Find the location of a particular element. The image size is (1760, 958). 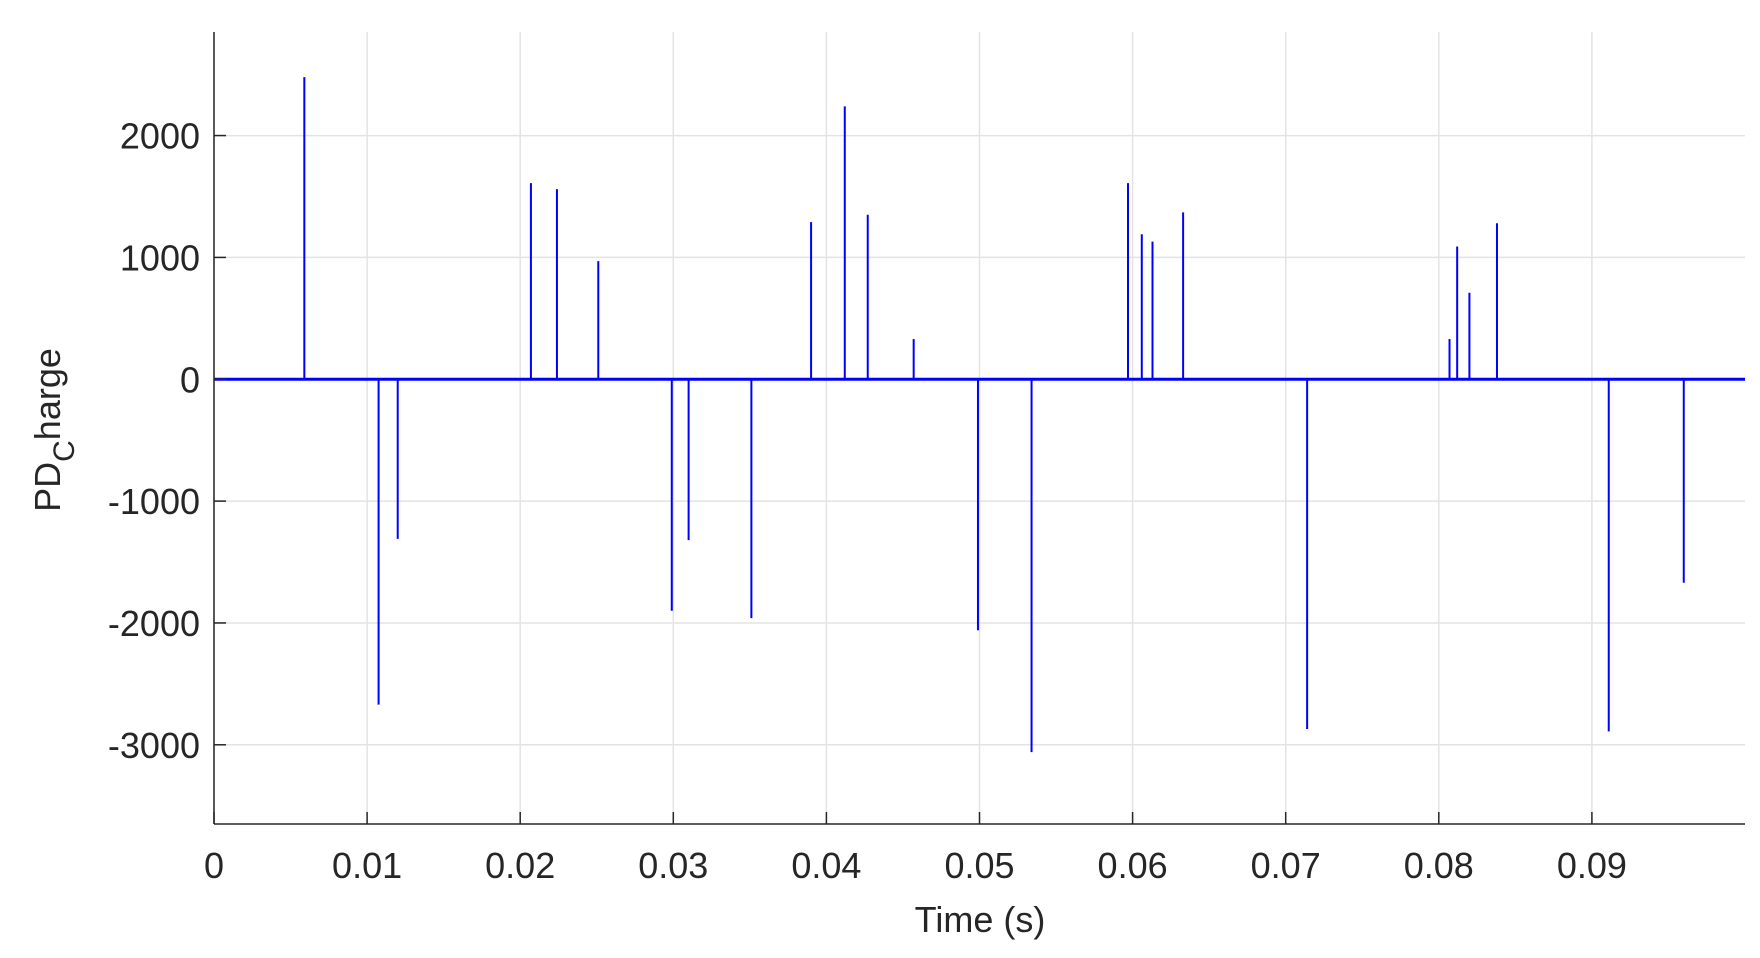

y-tick-label: 0 is located at coordinates (190, 379).